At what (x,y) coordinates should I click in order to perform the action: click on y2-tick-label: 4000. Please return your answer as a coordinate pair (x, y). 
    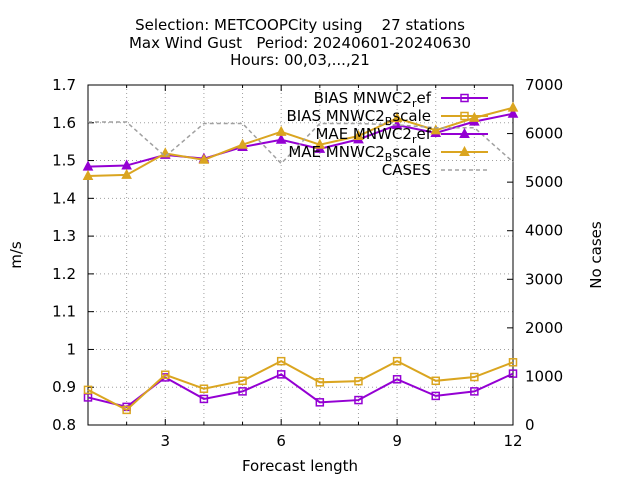
    Looking at the image, I should click on (544, 231).